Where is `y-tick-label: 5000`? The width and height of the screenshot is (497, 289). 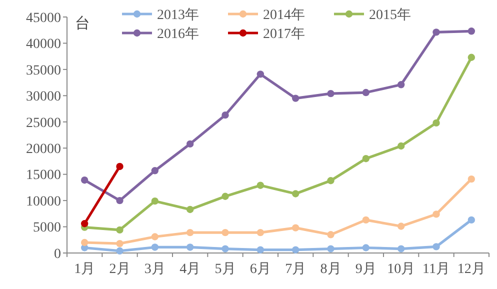 y-tick-label: 5000 is located at coordinates (47, 228).